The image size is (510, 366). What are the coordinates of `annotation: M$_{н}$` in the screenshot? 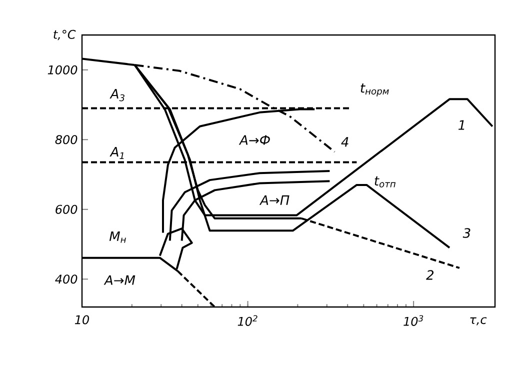 It's located at (117, 237).